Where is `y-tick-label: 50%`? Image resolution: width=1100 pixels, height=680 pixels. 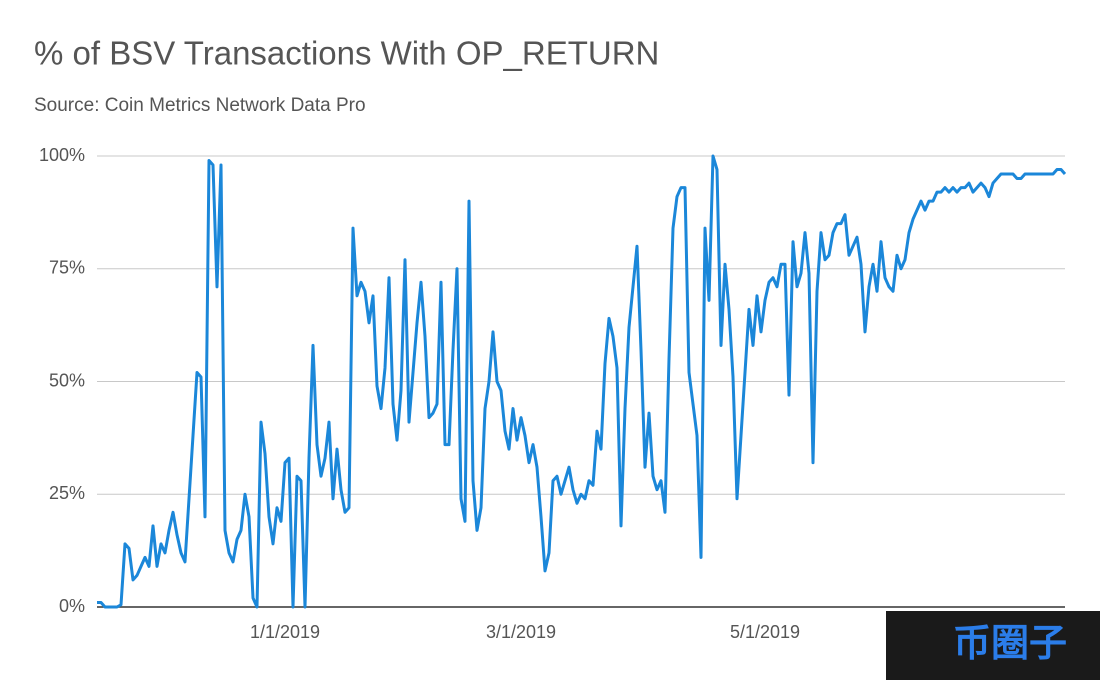
y-tick-label: 50% is located at coordinates (67, 380).